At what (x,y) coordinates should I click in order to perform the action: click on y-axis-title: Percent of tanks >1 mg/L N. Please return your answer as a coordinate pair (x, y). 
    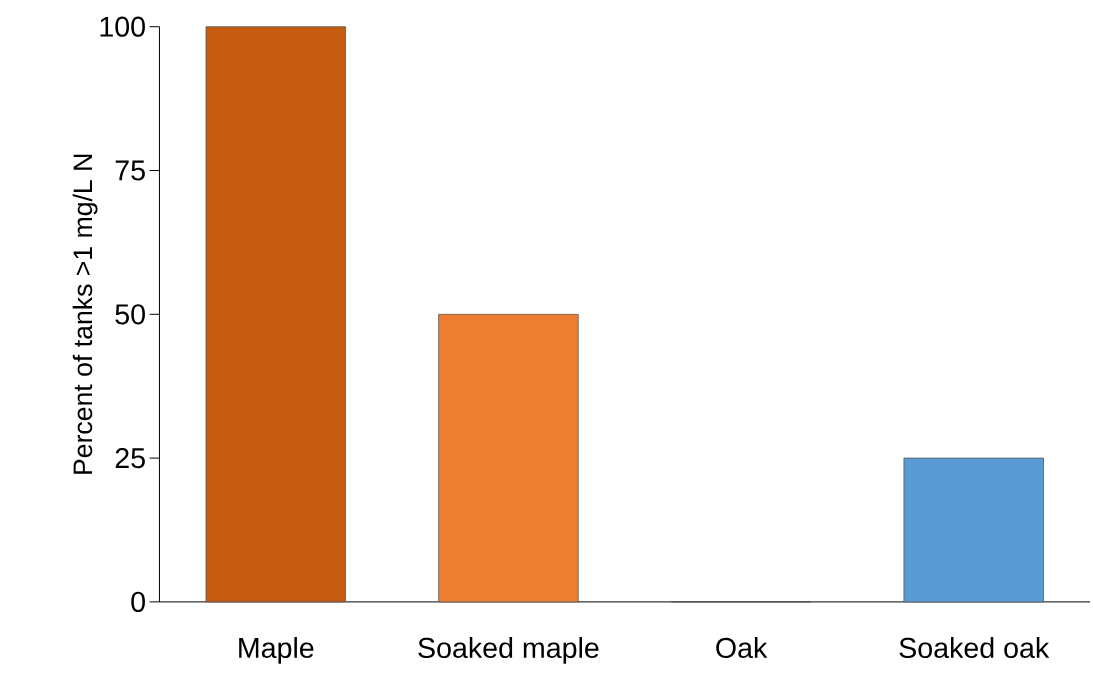
    Looking at the image, I should click on (85, 314).